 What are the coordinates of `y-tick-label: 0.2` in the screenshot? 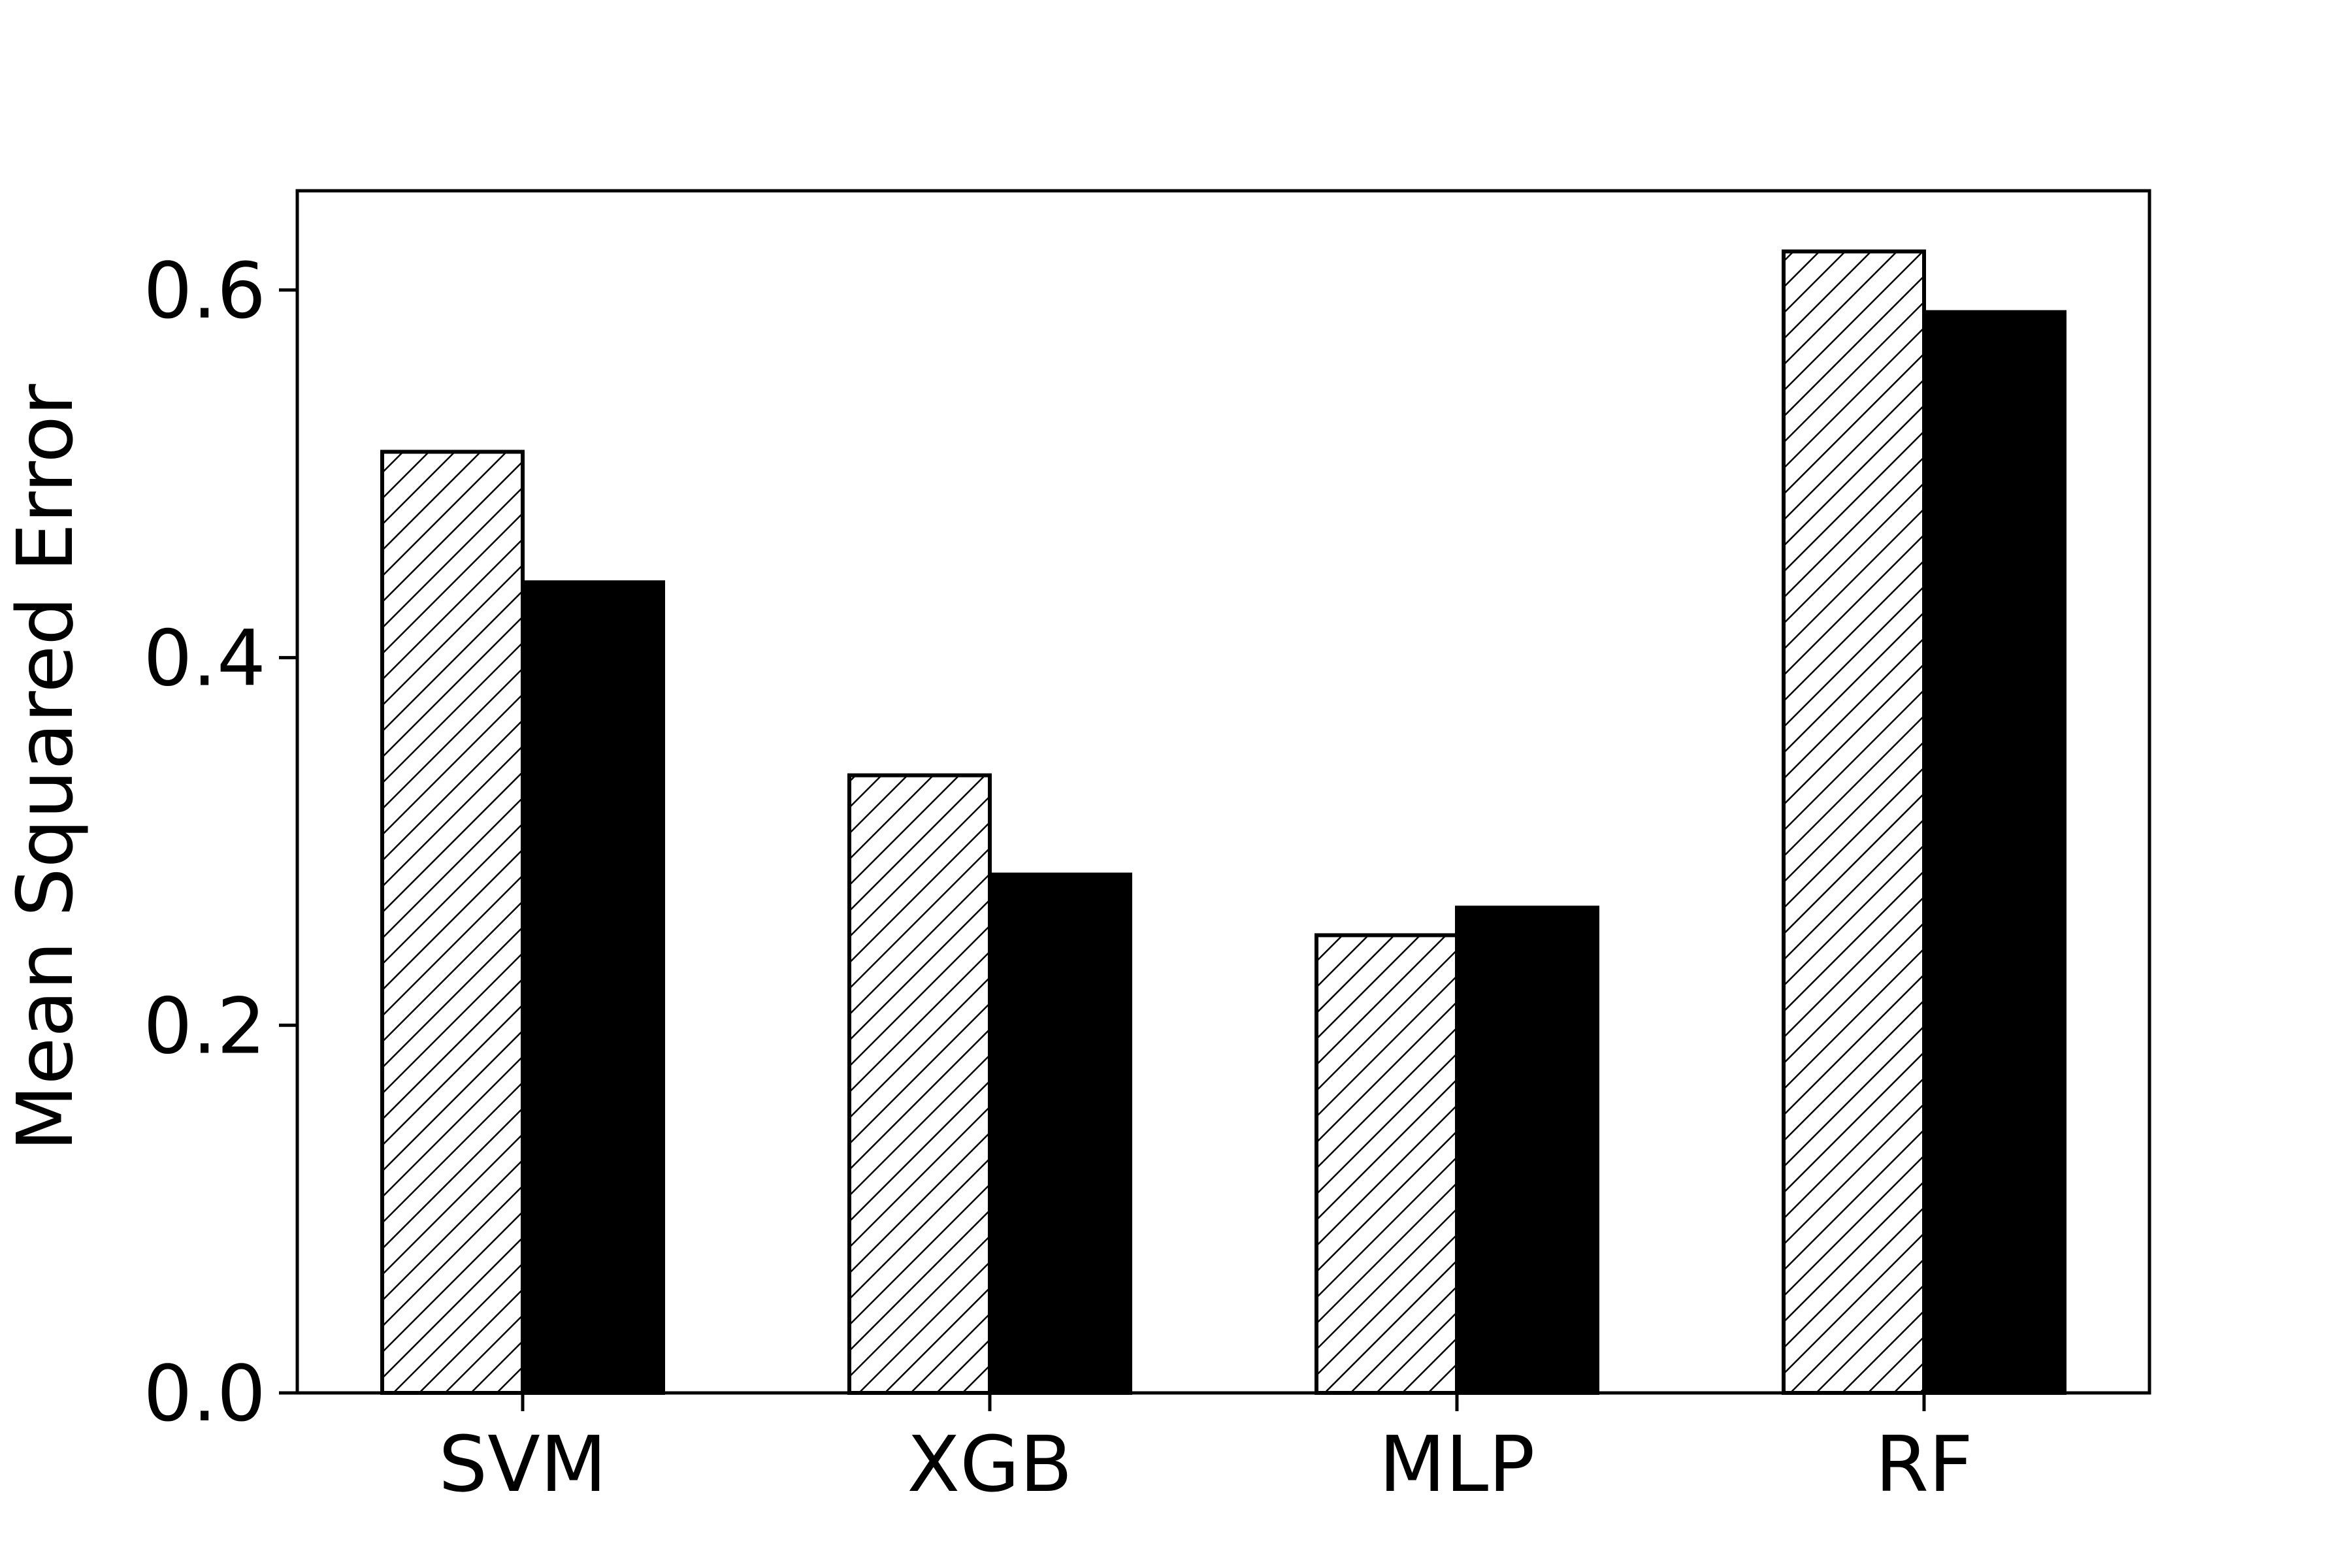 It's located at (204, 1026).